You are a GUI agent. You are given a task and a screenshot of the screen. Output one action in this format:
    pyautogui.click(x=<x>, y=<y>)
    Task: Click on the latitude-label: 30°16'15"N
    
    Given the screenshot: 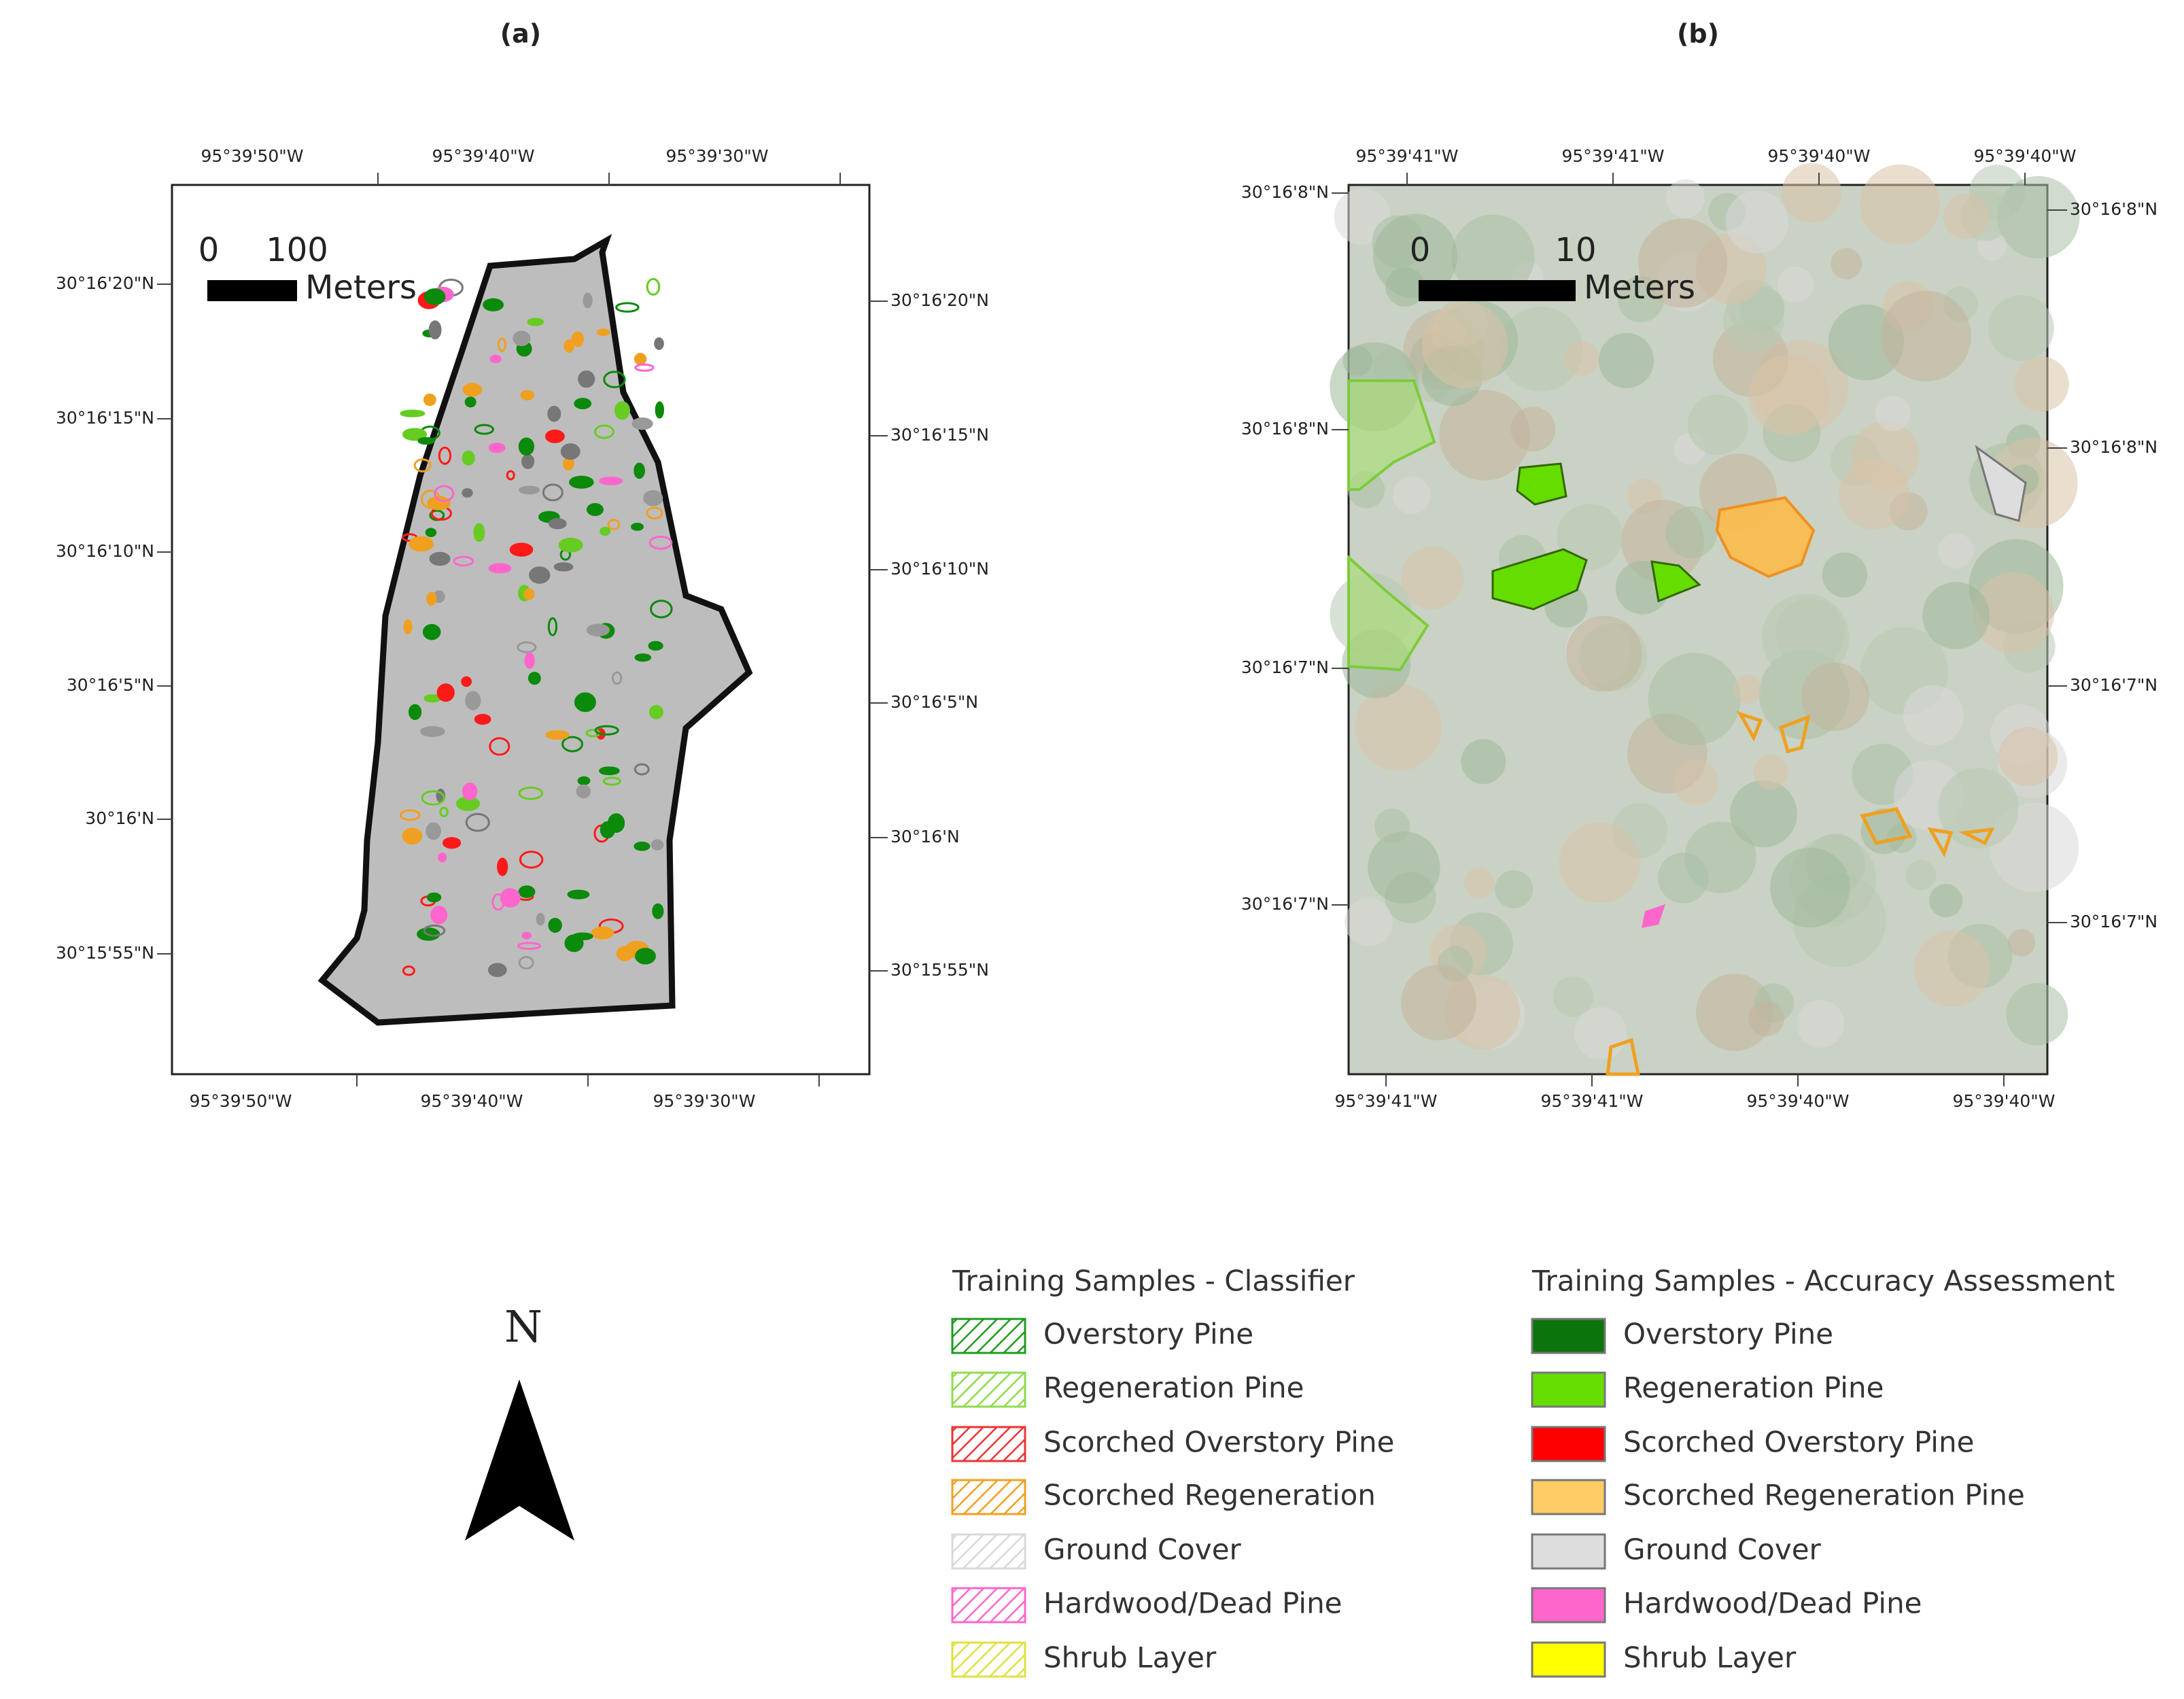 What is the action you would take?
    pyautogui.click(x=105, y=418)
    